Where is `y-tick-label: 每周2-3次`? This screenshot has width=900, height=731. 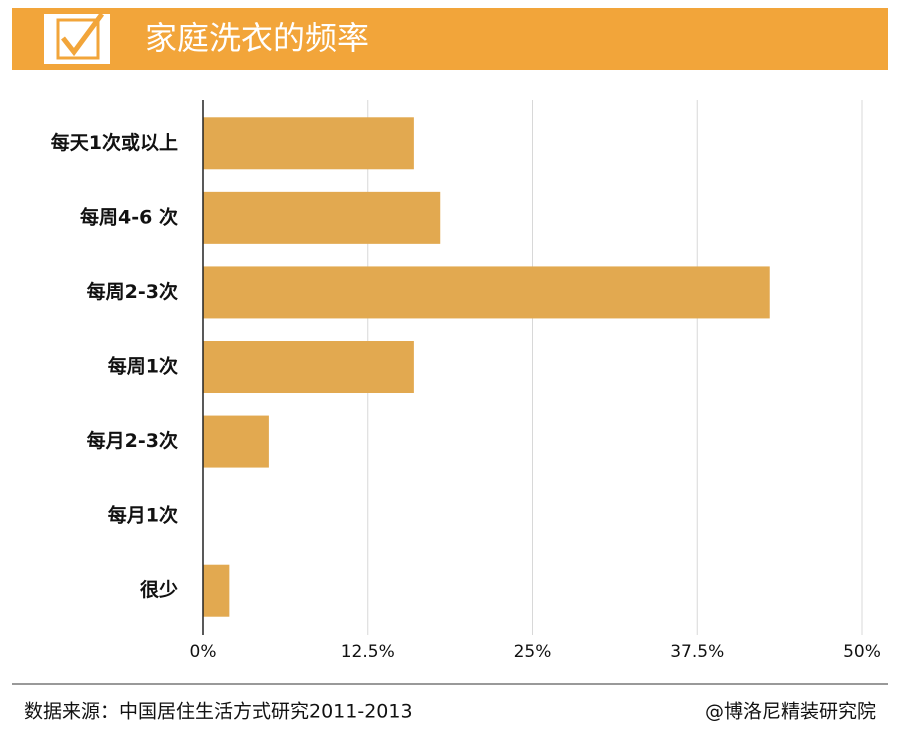 y-tick-label: 每周2-3次 is located at coordinates (132, 291).